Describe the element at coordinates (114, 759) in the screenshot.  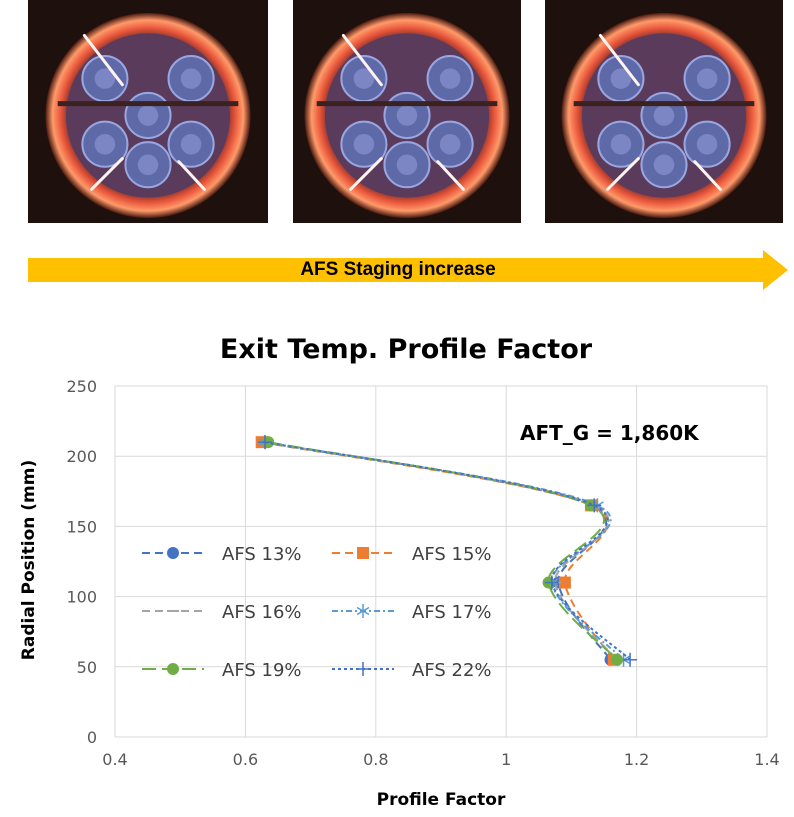
I see `x-tick-label: 0.4` at that location.